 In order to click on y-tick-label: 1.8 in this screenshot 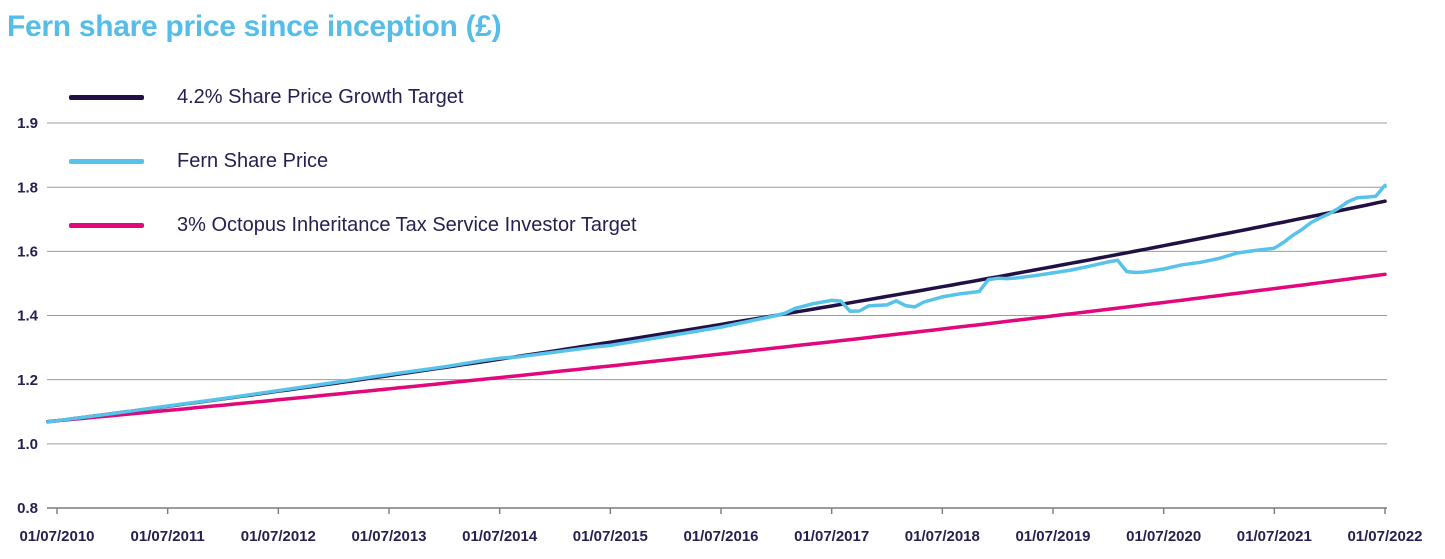, I will do `click(27, 187)`.